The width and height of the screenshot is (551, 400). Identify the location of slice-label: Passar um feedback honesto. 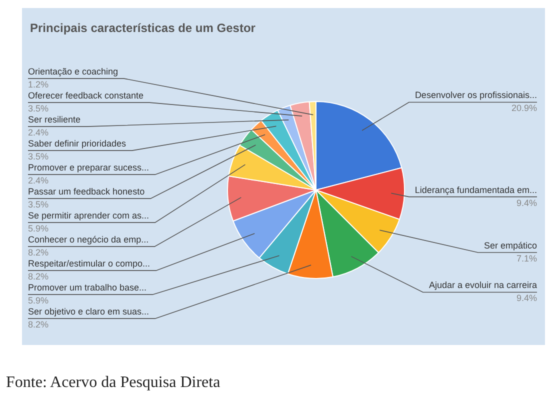
(86, 191).